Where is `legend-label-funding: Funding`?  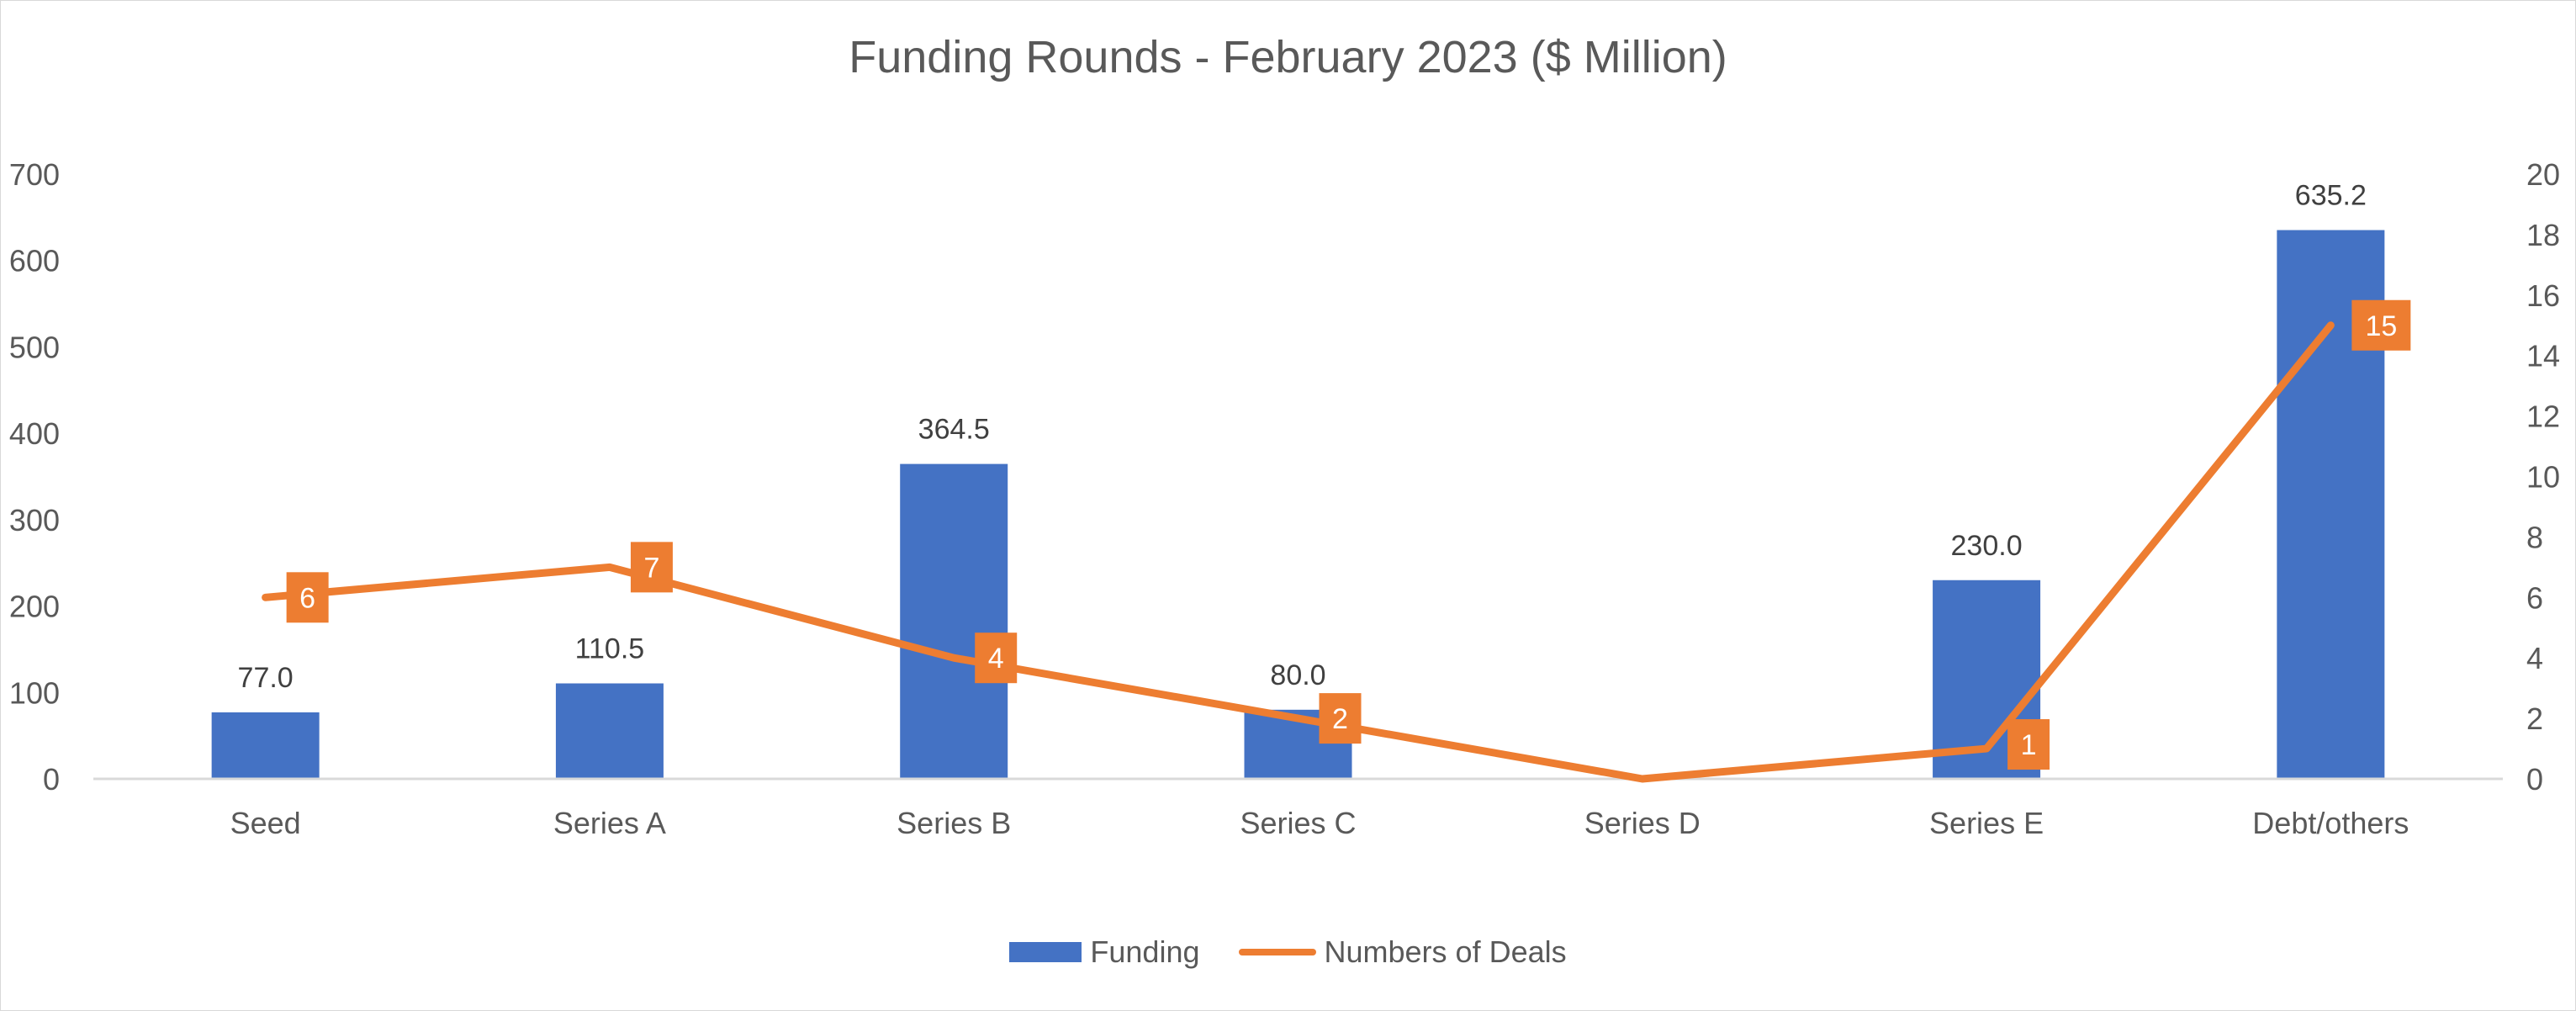 legend-label-funding: Funding is located at coordinates (1145, 951).